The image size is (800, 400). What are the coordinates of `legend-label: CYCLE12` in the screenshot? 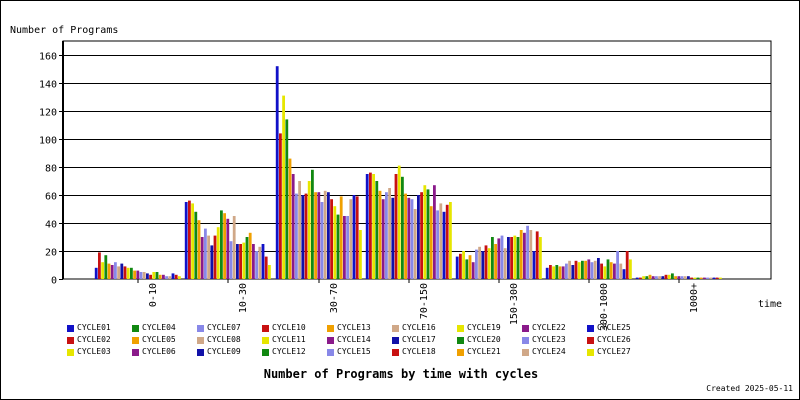 It's located at (289, 351).